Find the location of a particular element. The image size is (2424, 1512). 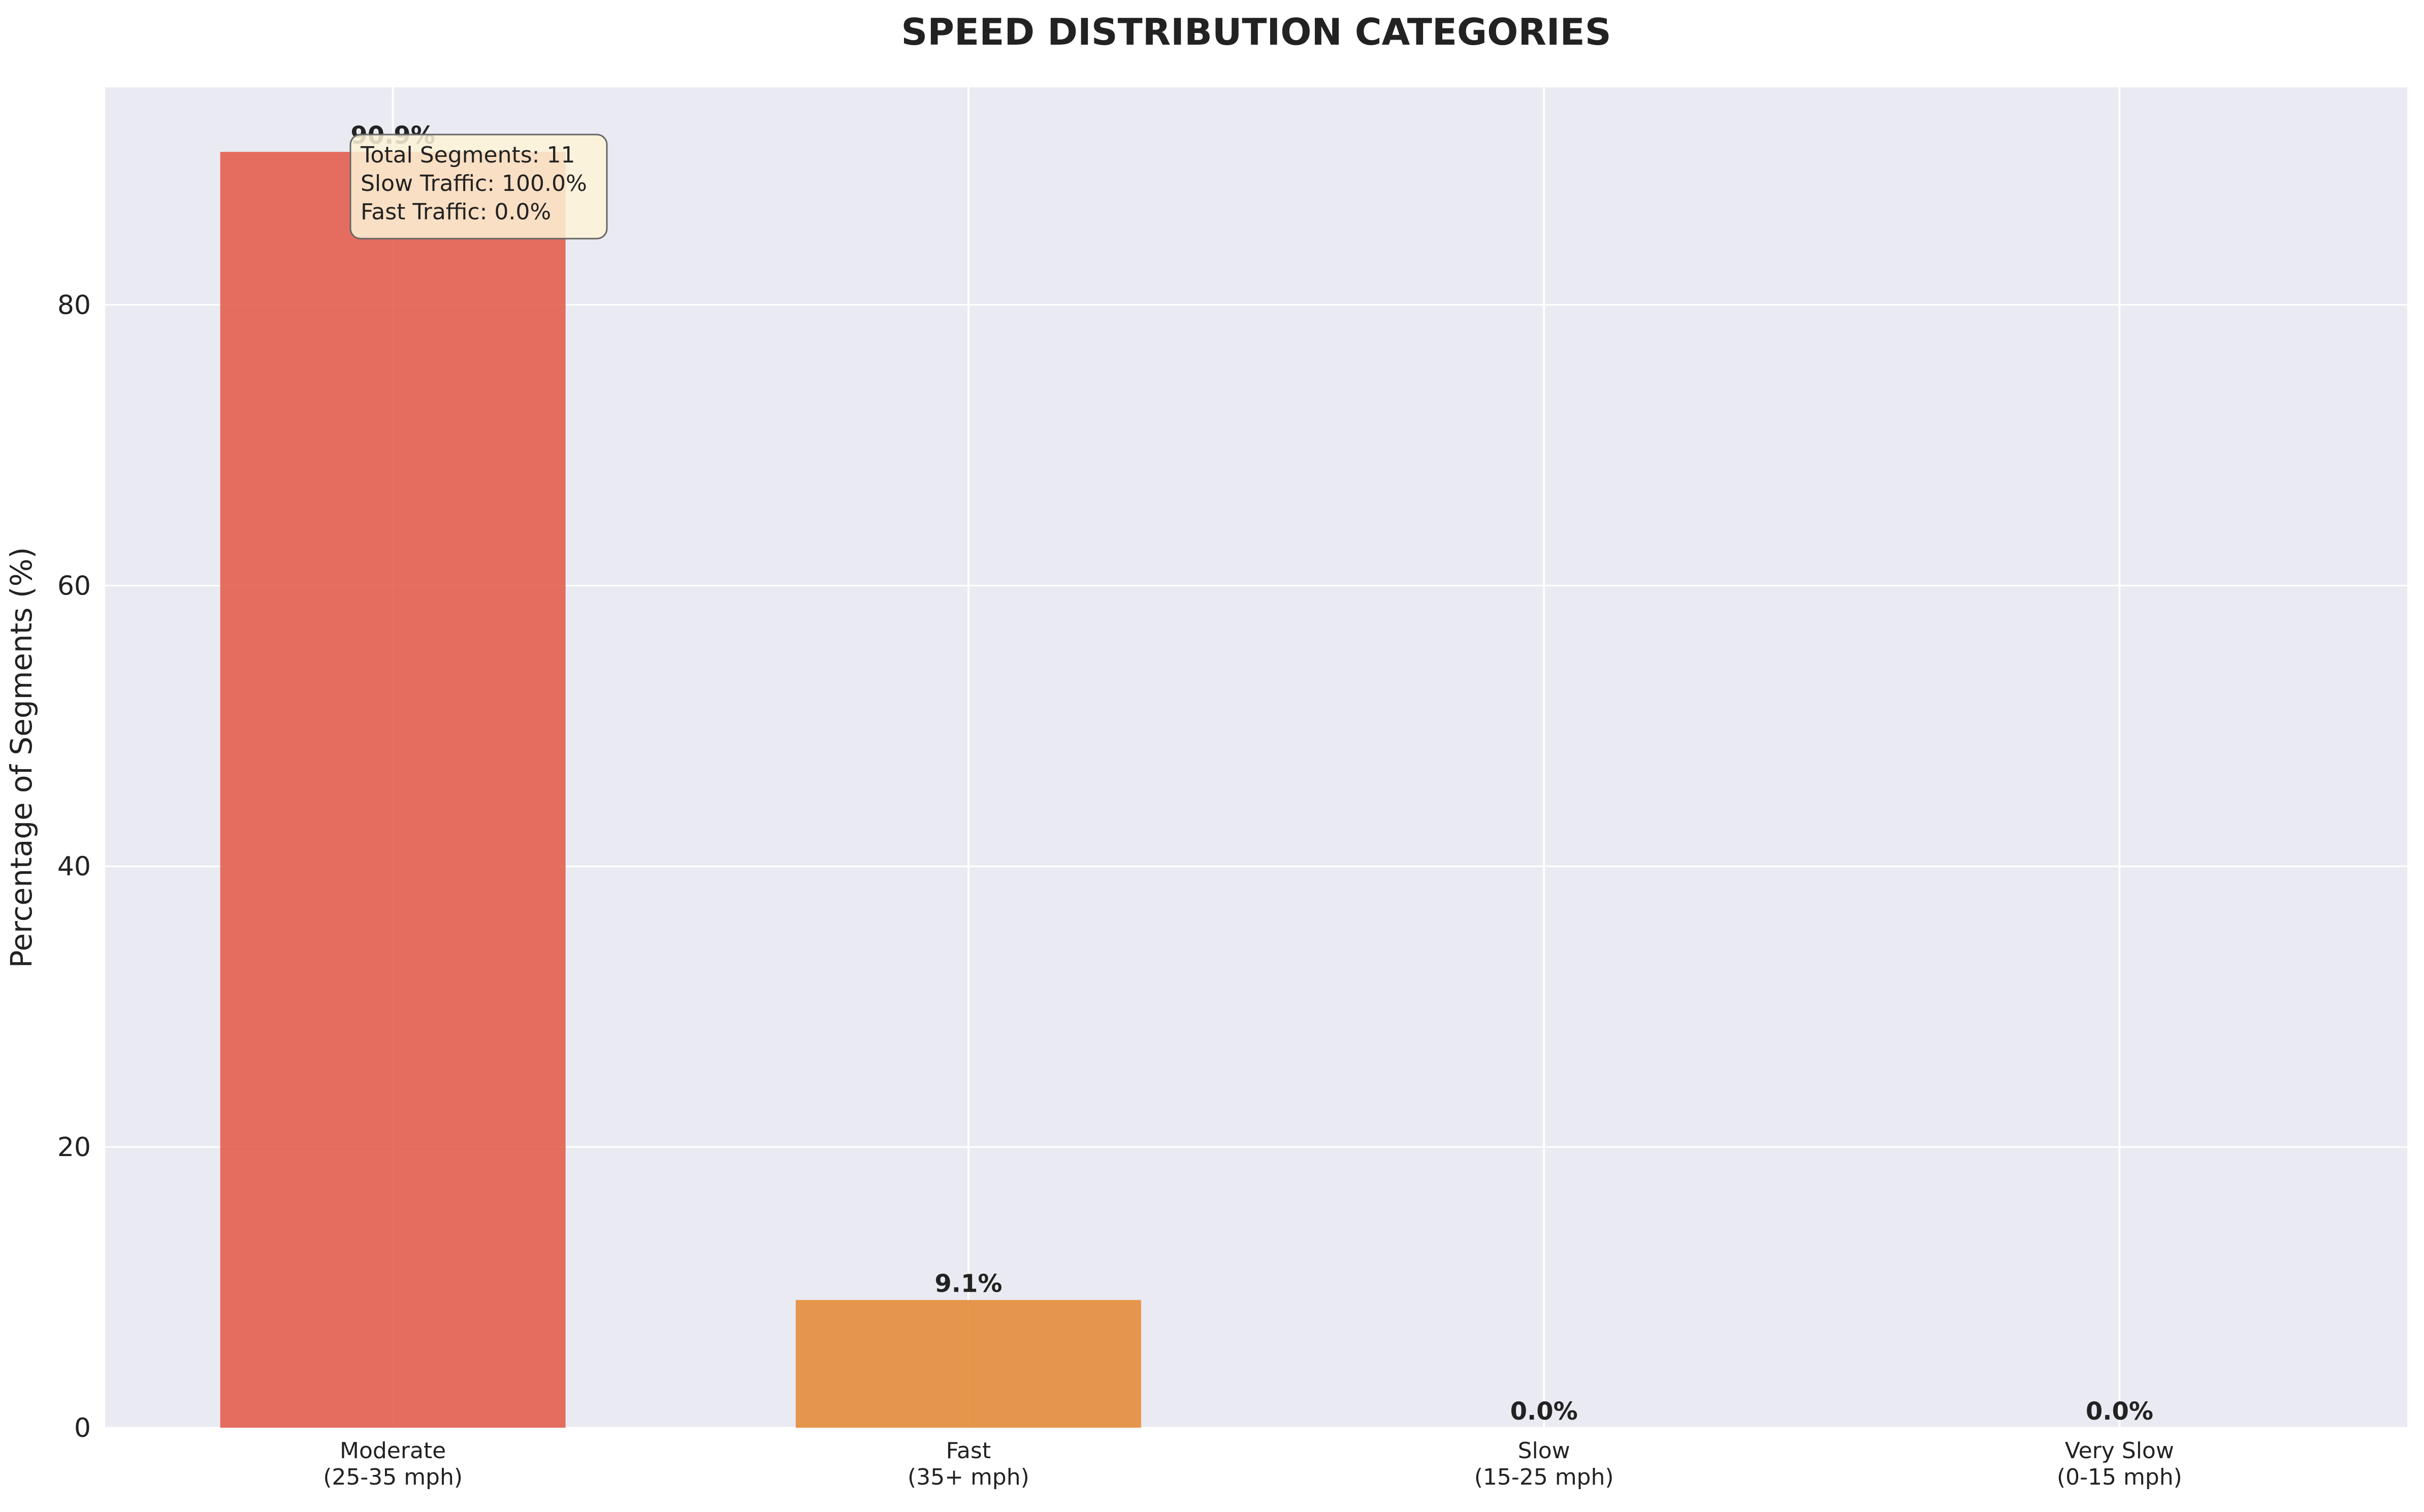

y-tick-label: 40 is located at coordinates (74, 866).